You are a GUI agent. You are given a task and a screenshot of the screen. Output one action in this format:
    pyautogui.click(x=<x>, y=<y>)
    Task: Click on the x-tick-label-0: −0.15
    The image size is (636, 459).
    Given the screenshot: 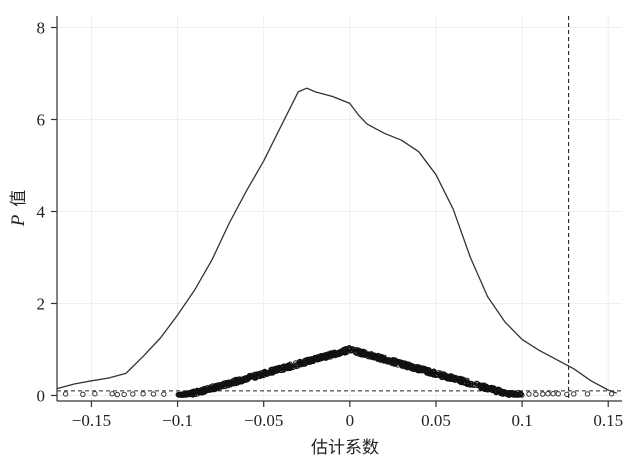 What is the action you would take?
    pyautogui.click(x=91, y=420)
    